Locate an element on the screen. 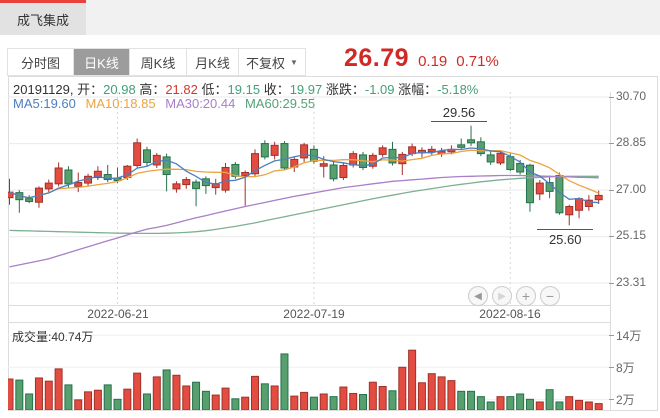 Image resolution: width=660 pixels, height=418 pixels. tab-monthly-k: 月K线 is located at coordinates (213, 62).